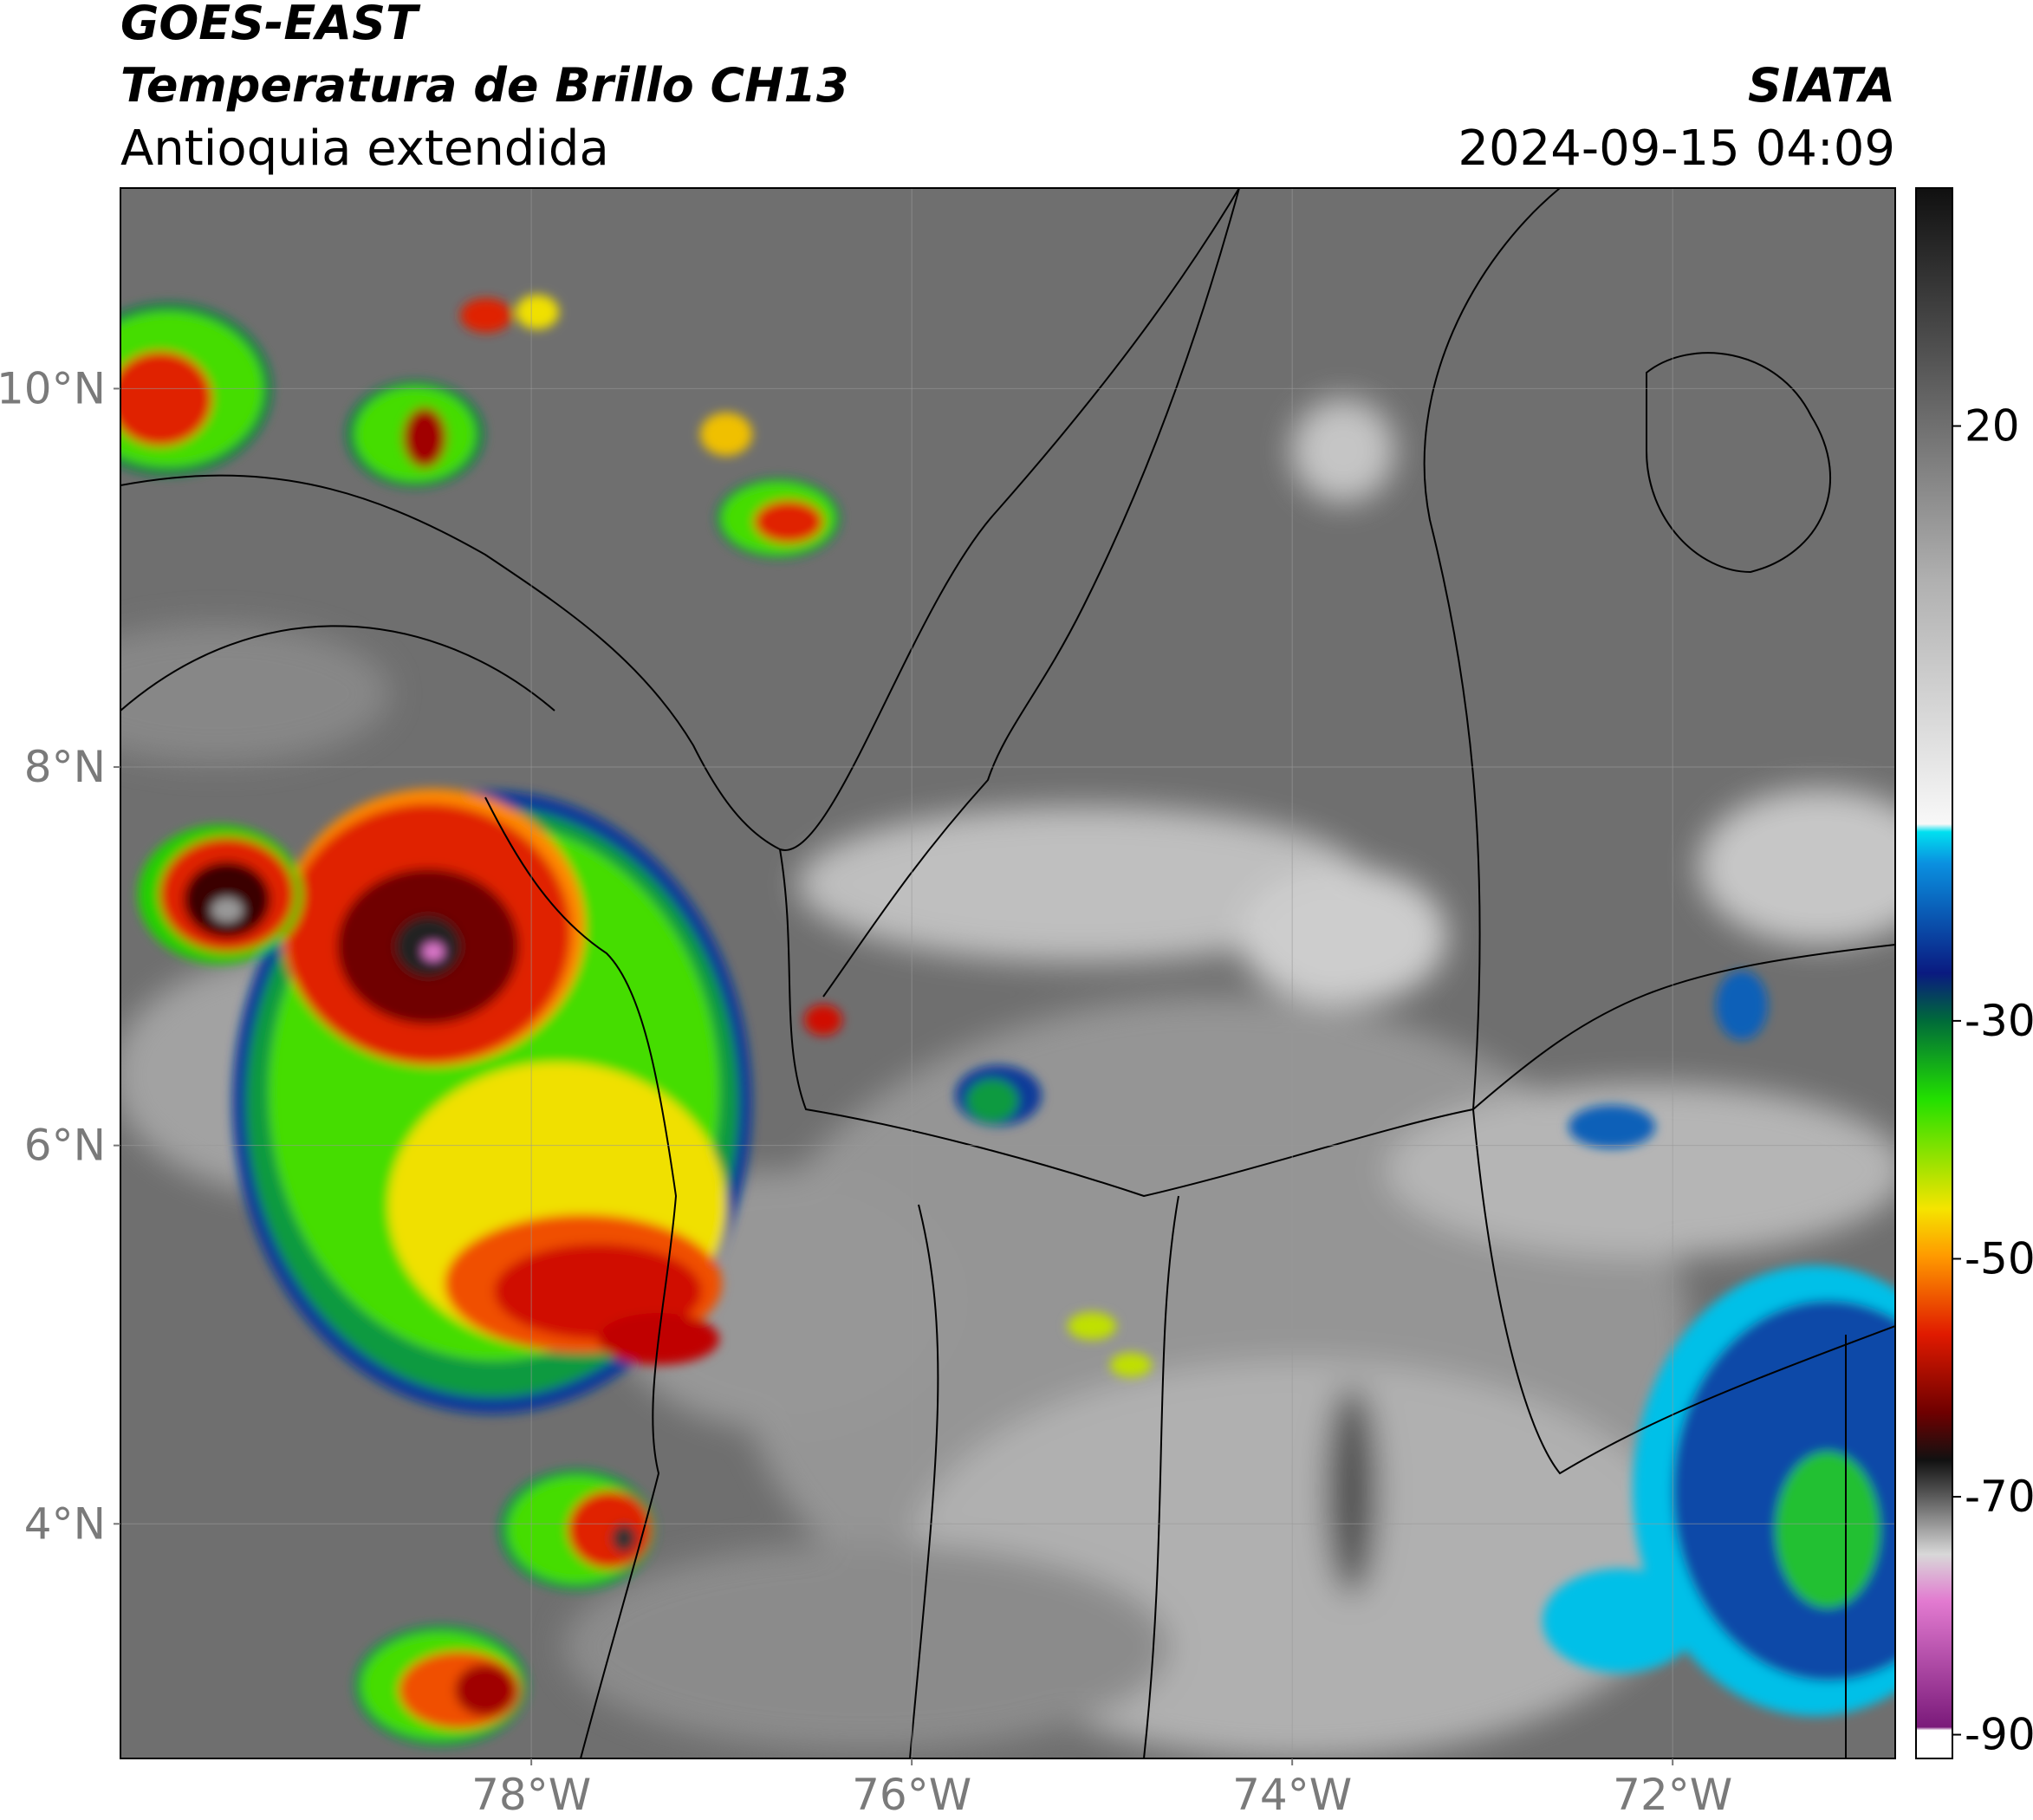 The height and width of the screenshot is (1820, 2033). Describe the element at coordinates (484, 85) in the screenshot. I see `subtitle: Temperatura de Brillo CH13` at that location.